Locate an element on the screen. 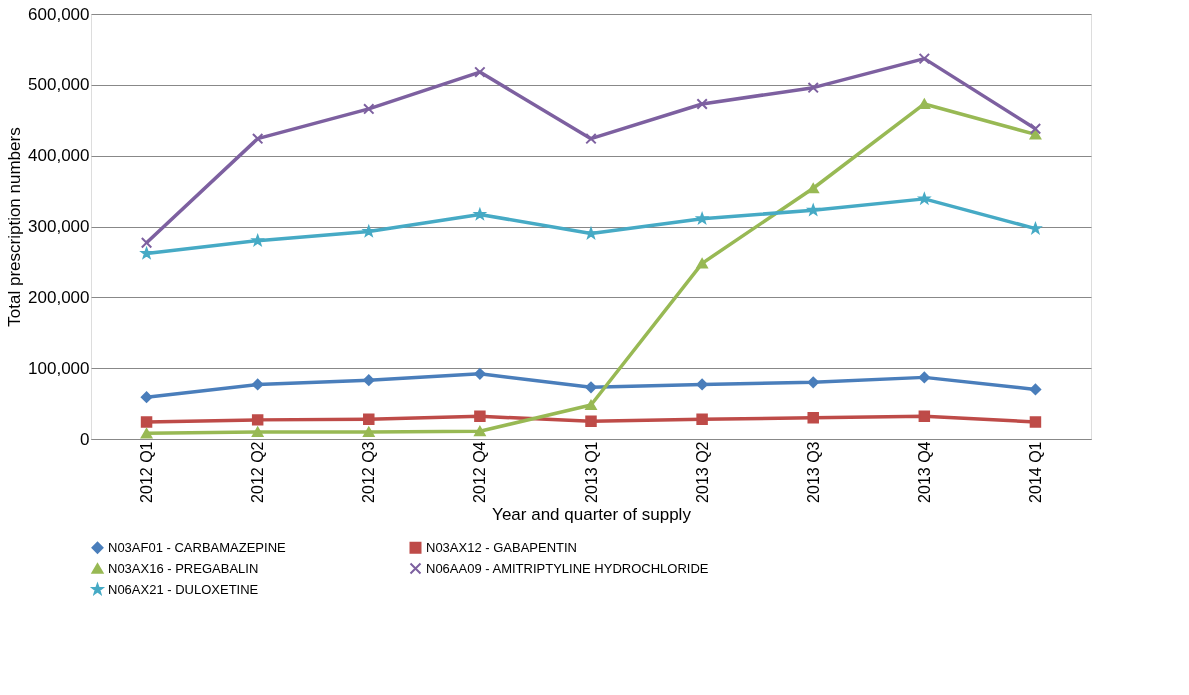  x-tick-label: 2012 Q1 is located at coordinates (147, 472).